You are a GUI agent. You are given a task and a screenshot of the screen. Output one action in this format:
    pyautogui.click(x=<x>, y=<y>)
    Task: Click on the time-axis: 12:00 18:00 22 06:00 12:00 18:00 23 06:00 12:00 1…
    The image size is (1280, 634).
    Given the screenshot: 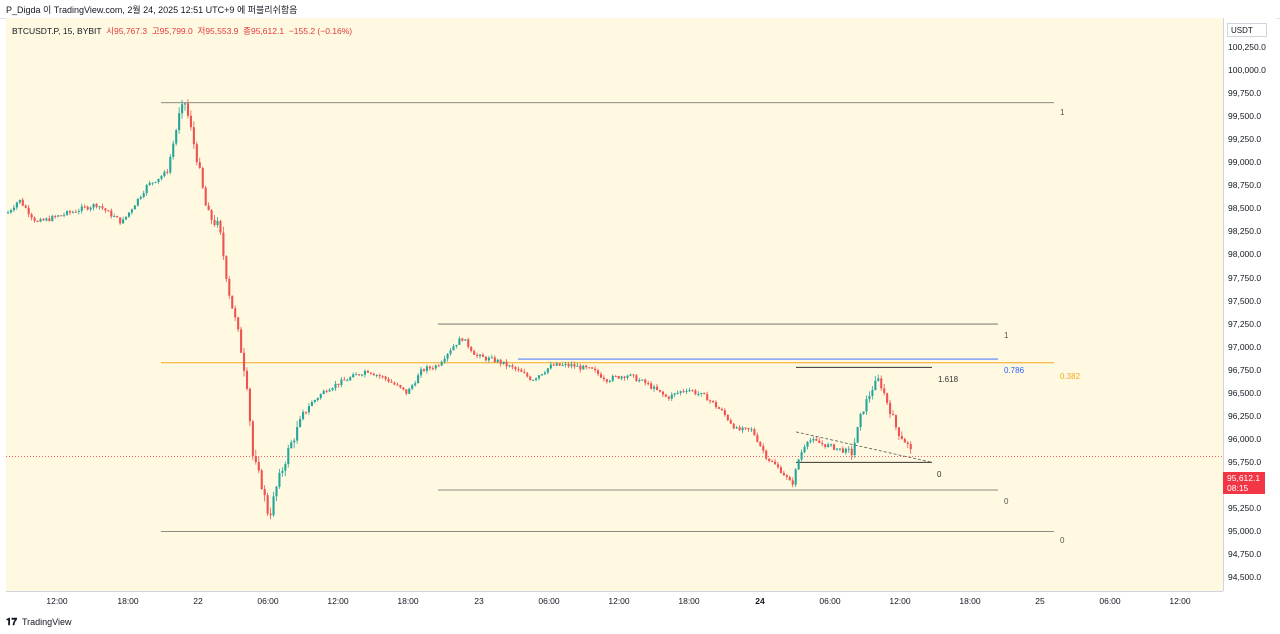 What is the action you would take?
    pyautogui.click(x=614, y=601)
    